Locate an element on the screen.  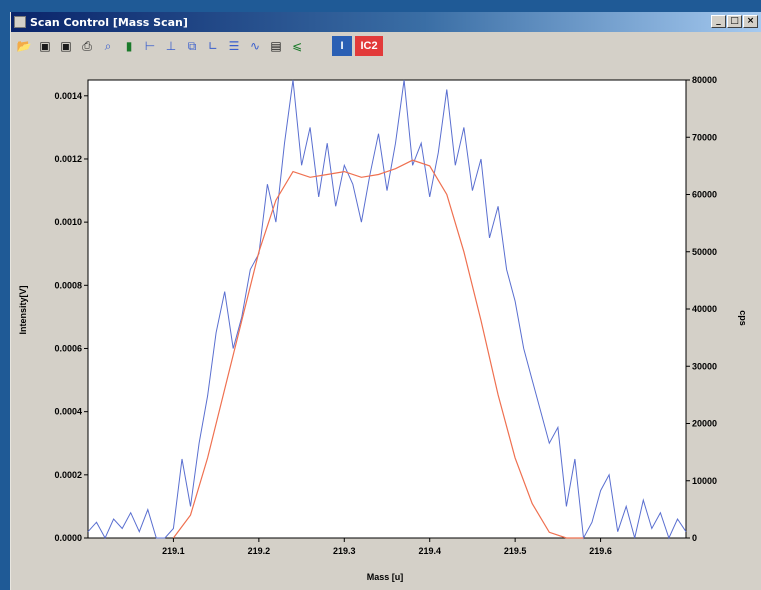
right-tick-label: 30000 is located at coordinates (704, 366).